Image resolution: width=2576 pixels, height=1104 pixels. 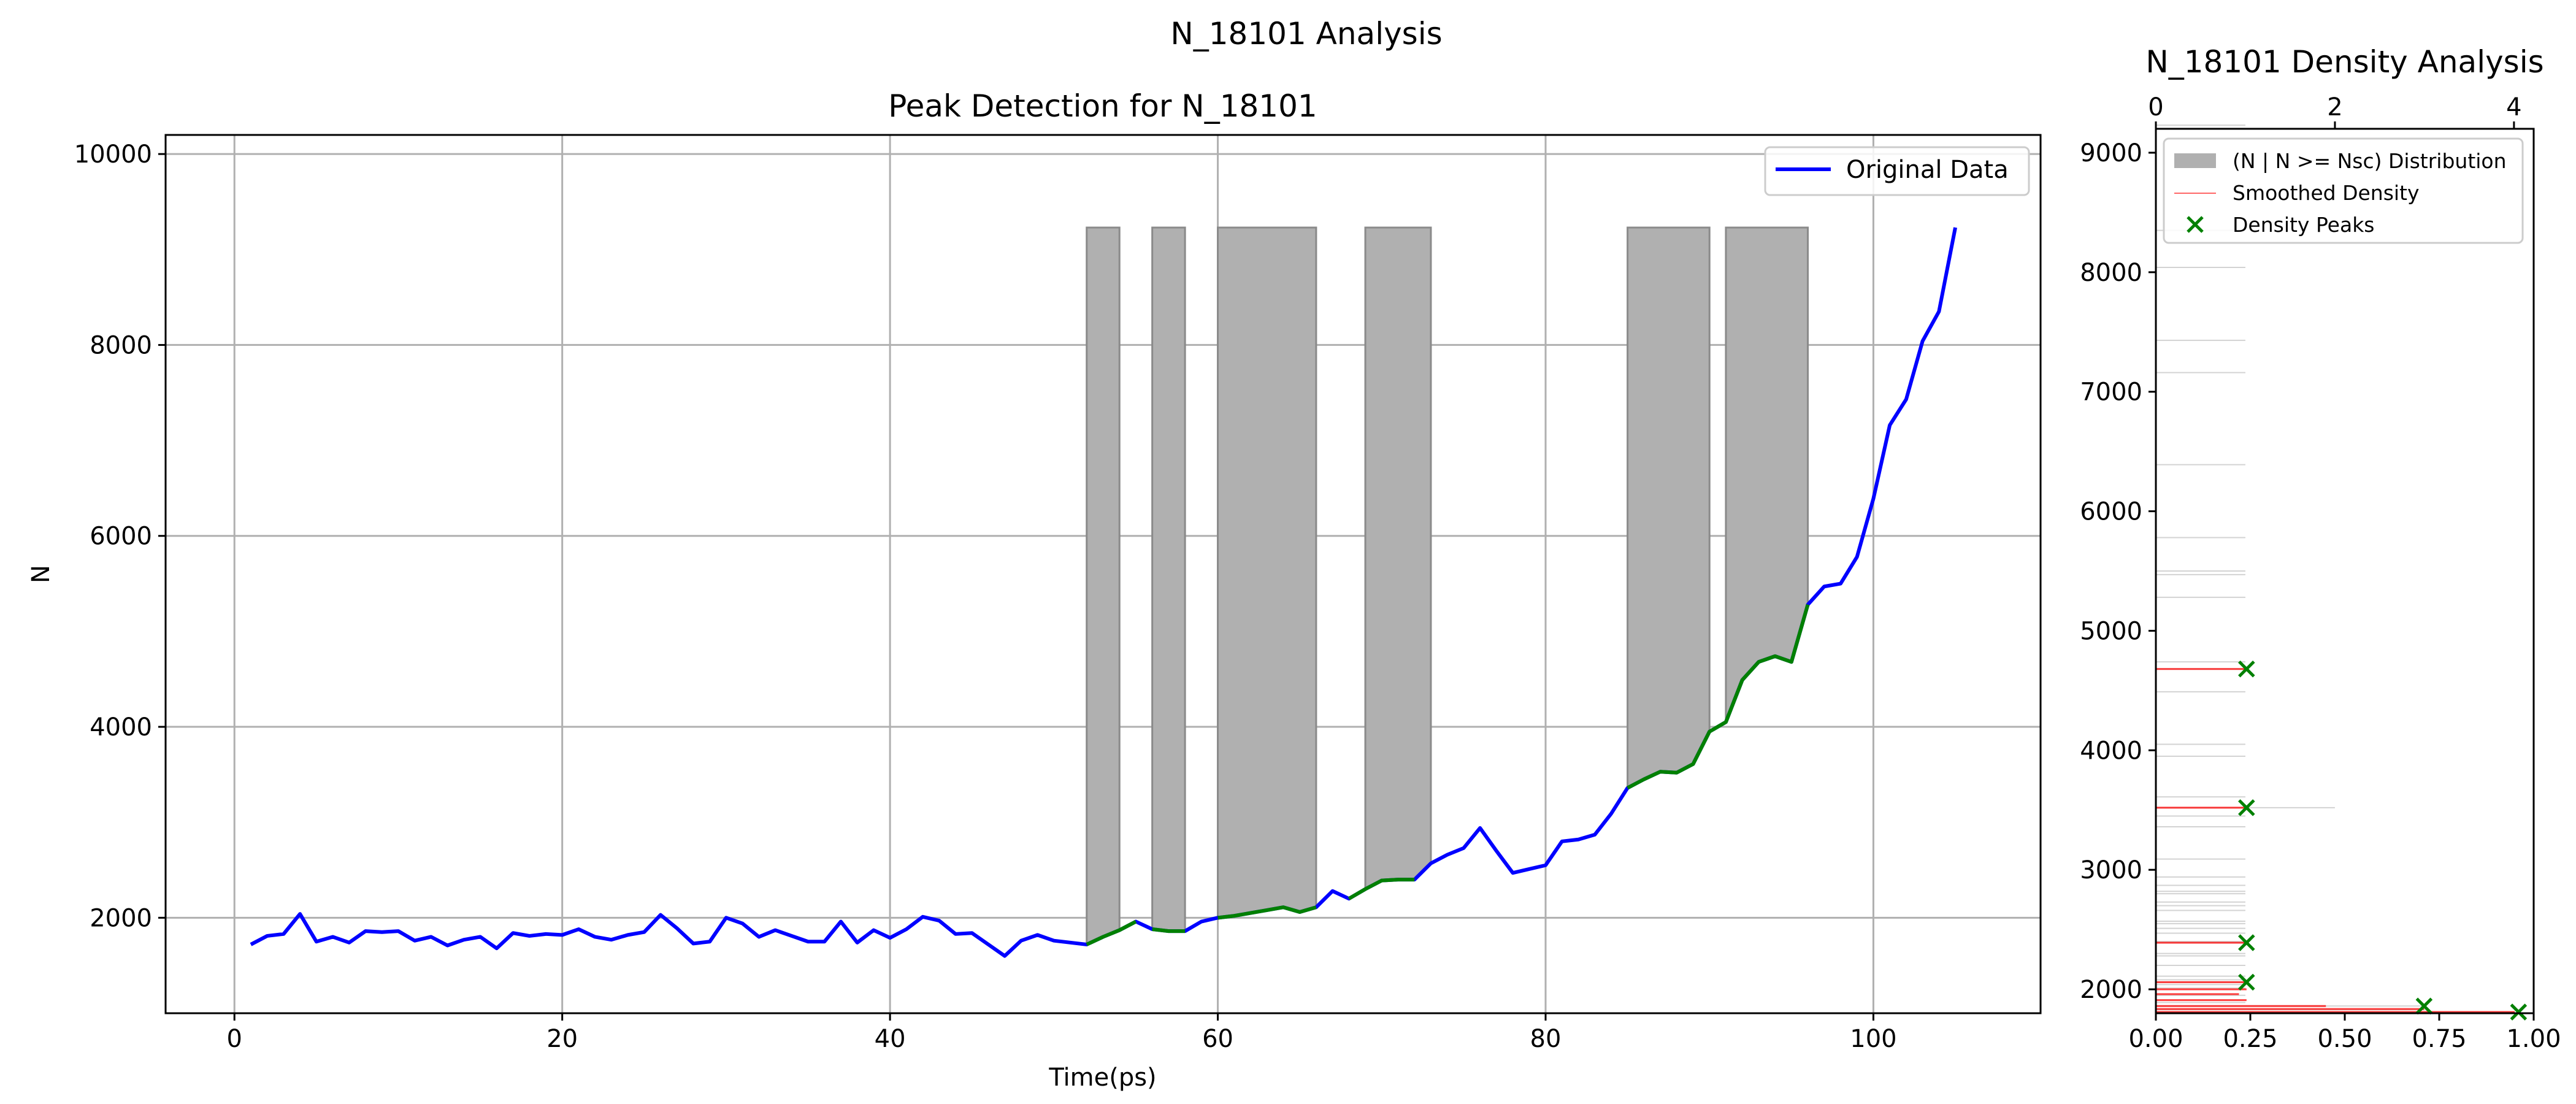 I want to click on side-bottom-tick-label: 0.25, so click(x=2250, y=1039).